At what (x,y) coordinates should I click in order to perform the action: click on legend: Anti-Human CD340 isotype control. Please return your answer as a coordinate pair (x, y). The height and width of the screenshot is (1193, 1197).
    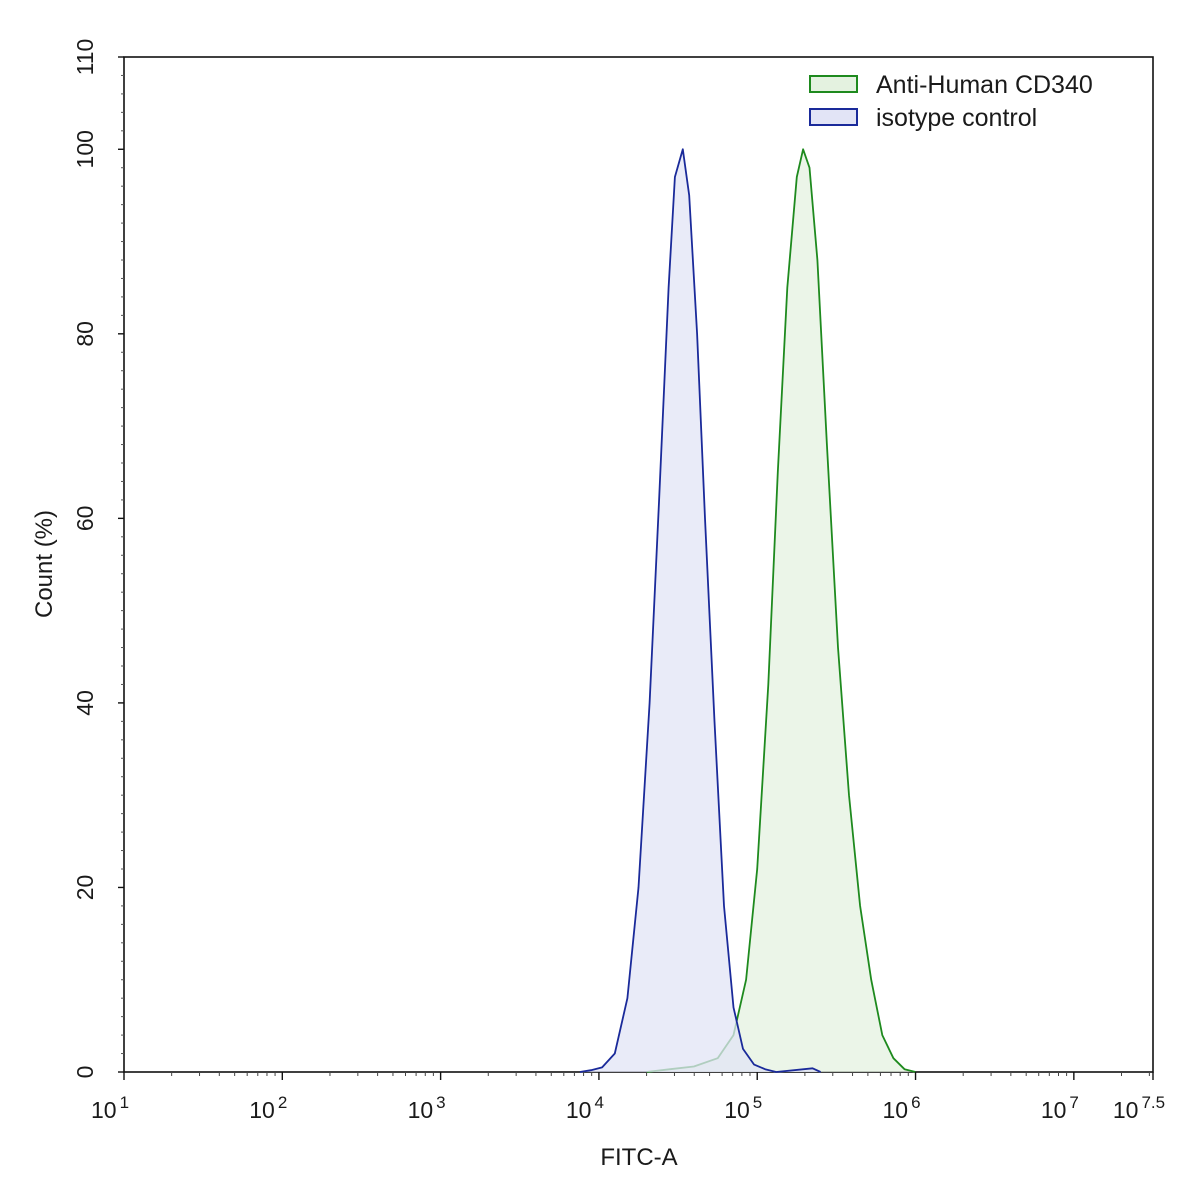
    Looking at the image, I should click on (951, 101).